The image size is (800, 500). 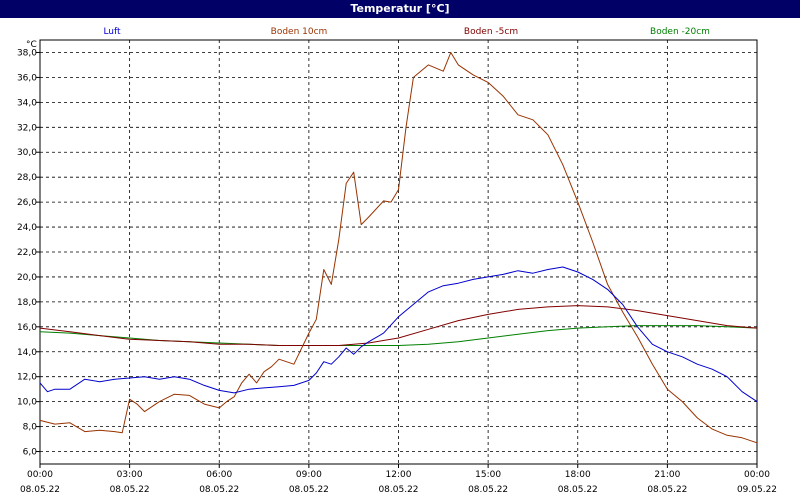 What do you see at coordinates (27, 128) in the screenshot?
I see `y-tick-label: 32,0` at bounding box center [27, 128].